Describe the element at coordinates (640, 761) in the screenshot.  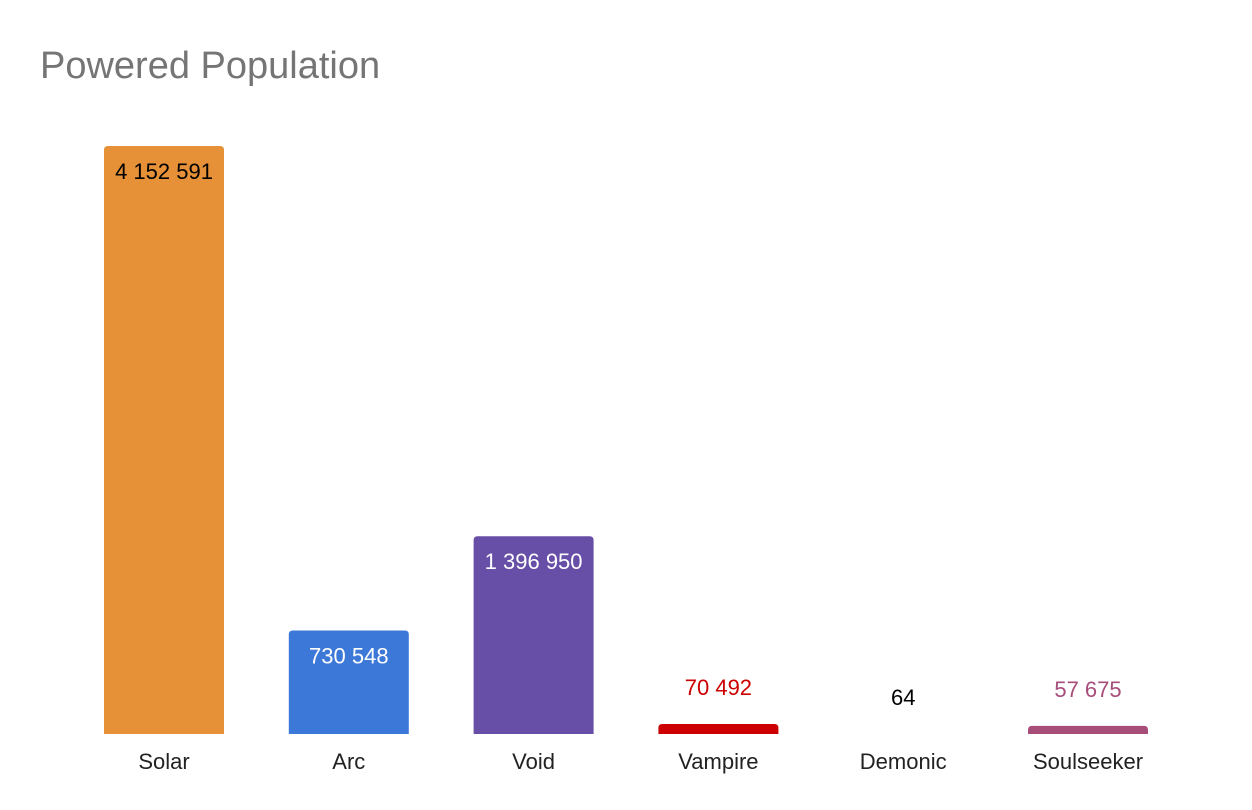
I see `category-labels-layer: Solar Arc Void Vampire Demonic Soulseeker` at that location.